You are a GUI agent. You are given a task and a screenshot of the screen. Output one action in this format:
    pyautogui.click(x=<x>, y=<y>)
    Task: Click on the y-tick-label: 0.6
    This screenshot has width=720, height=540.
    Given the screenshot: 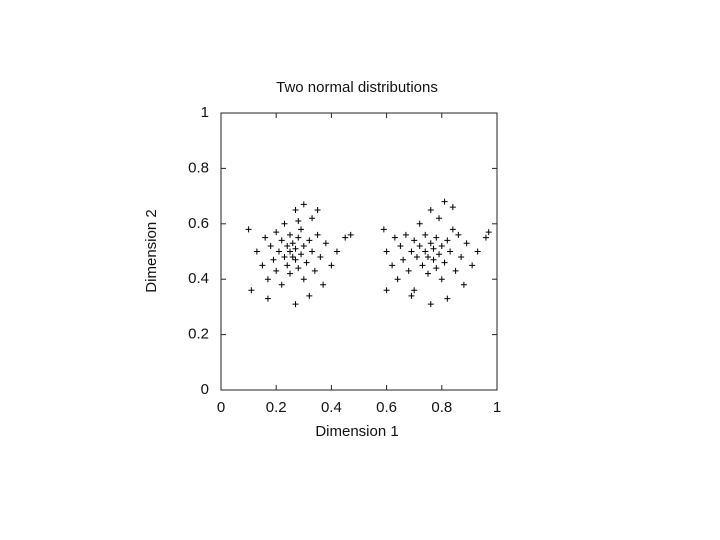 What is the action you would take?
    pyautogui.click(x=198, y=223)
    